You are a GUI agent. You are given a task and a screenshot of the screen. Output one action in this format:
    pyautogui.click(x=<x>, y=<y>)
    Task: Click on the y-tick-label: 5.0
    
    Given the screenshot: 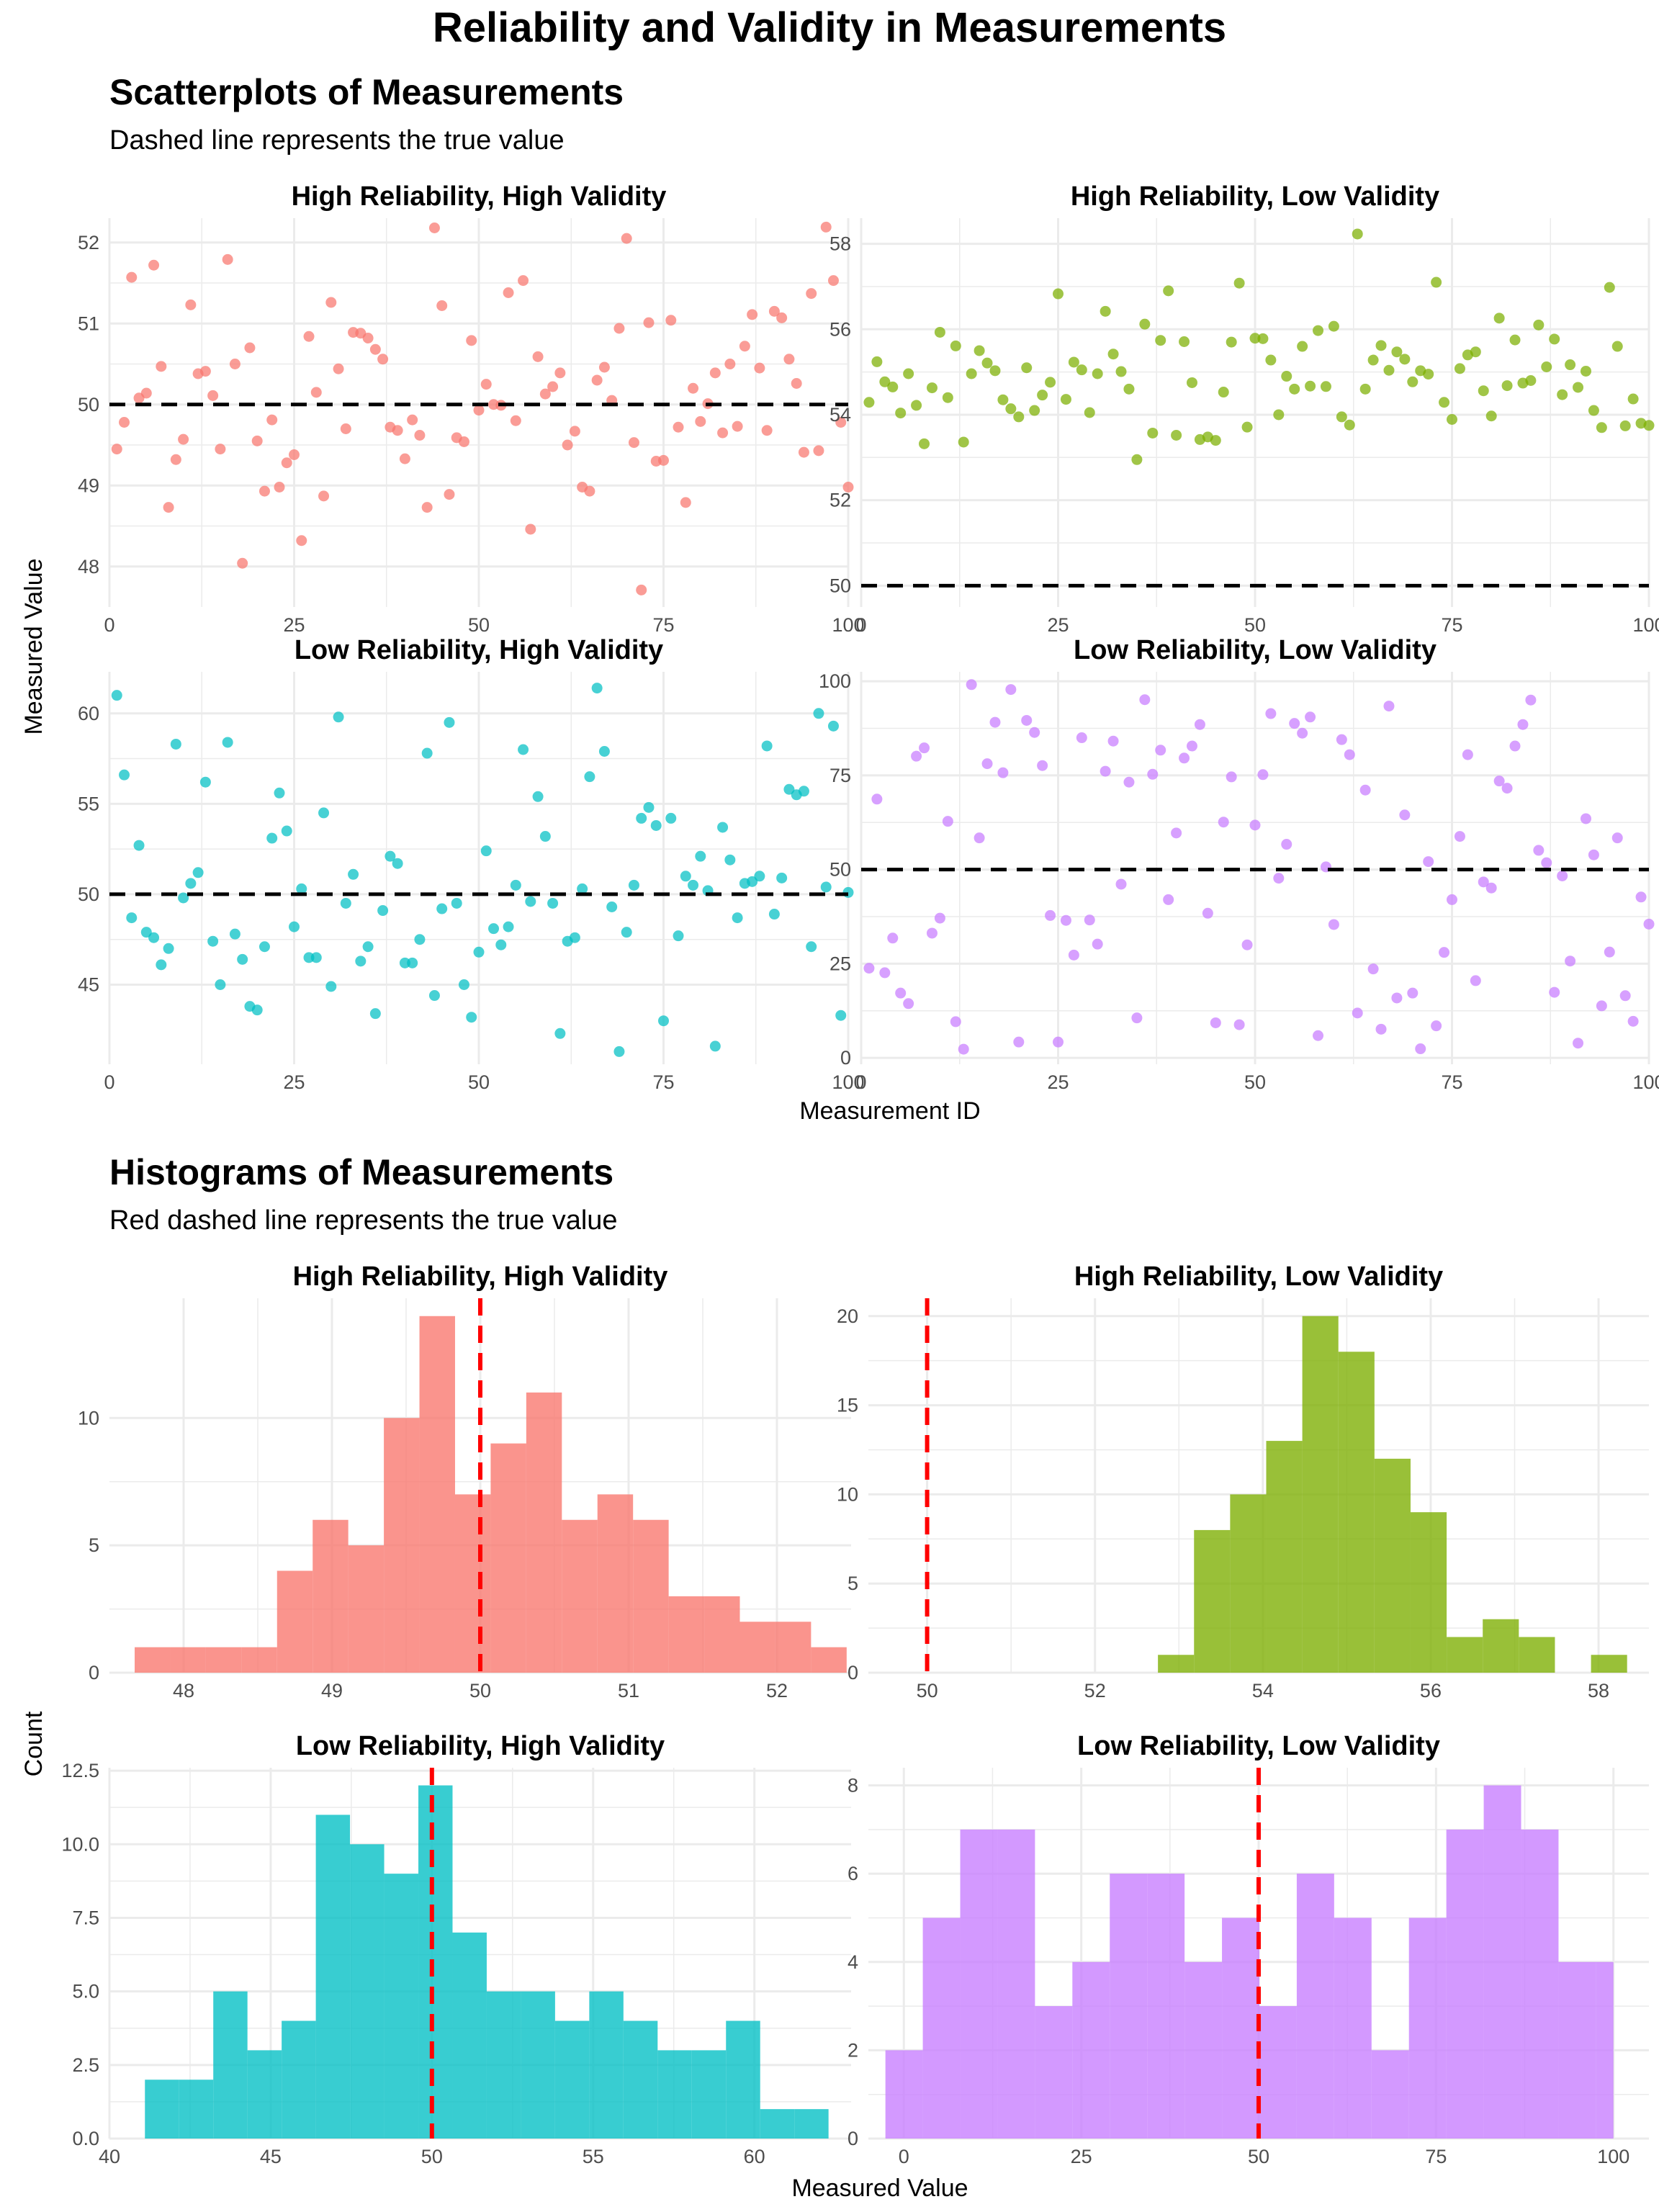 What is the action you would take?
    pyautogui.click(x=85, y=1991)
    